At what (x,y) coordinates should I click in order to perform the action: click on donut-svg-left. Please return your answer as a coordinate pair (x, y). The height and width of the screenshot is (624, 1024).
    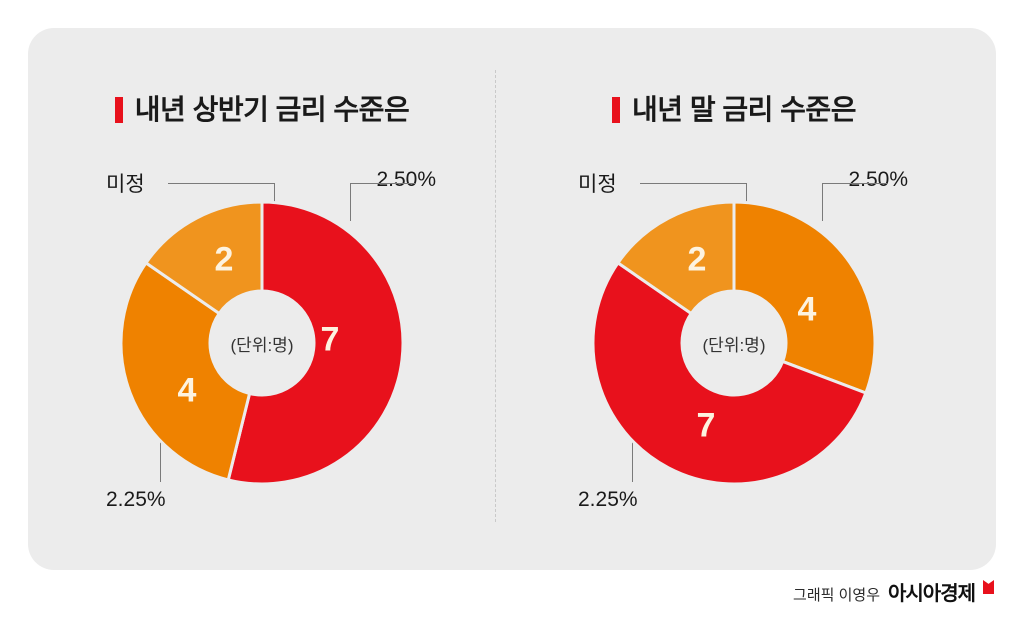
    Looking at the image, I should click on (262, 343).